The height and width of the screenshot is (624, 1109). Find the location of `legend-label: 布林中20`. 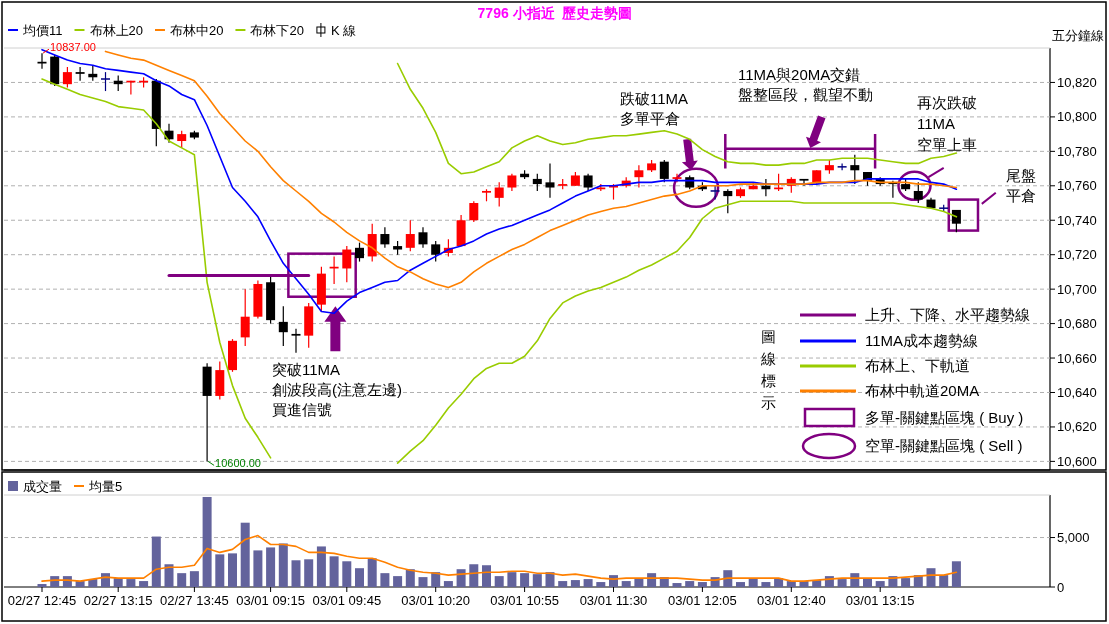

legend-label: 布林中20 is located at coordinates (196, 30).